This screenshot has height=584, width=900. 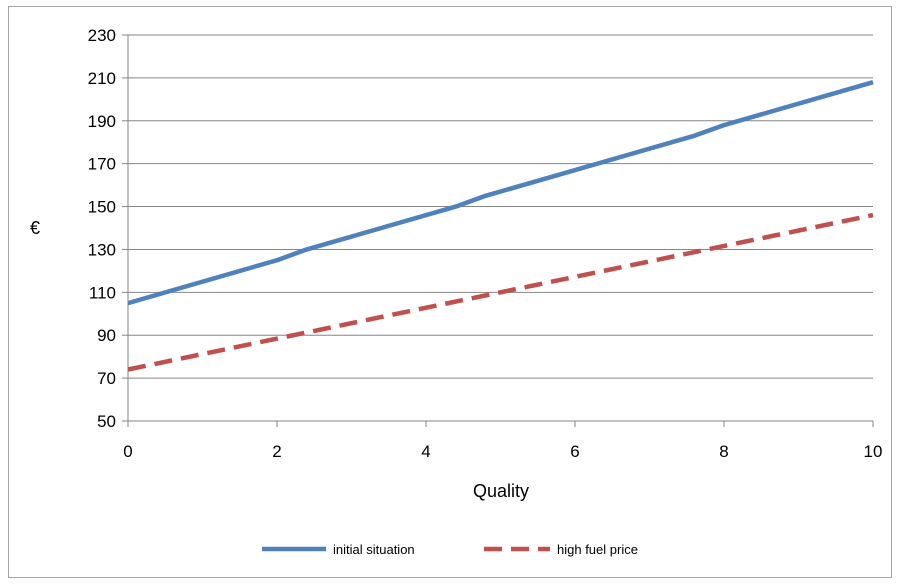 I want to click on y-tick-label: 150, so click(x=102, y=207).